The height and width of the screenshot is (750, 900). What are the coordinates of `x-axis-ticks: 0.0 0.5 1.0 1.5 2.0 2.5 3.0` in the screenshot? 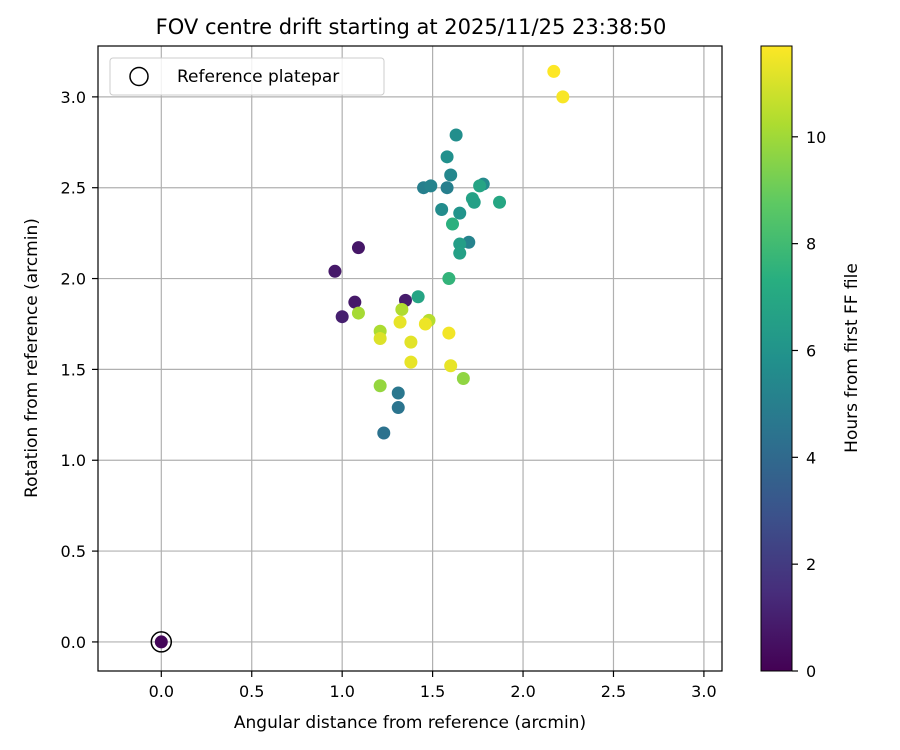 It's located at (433, 686).